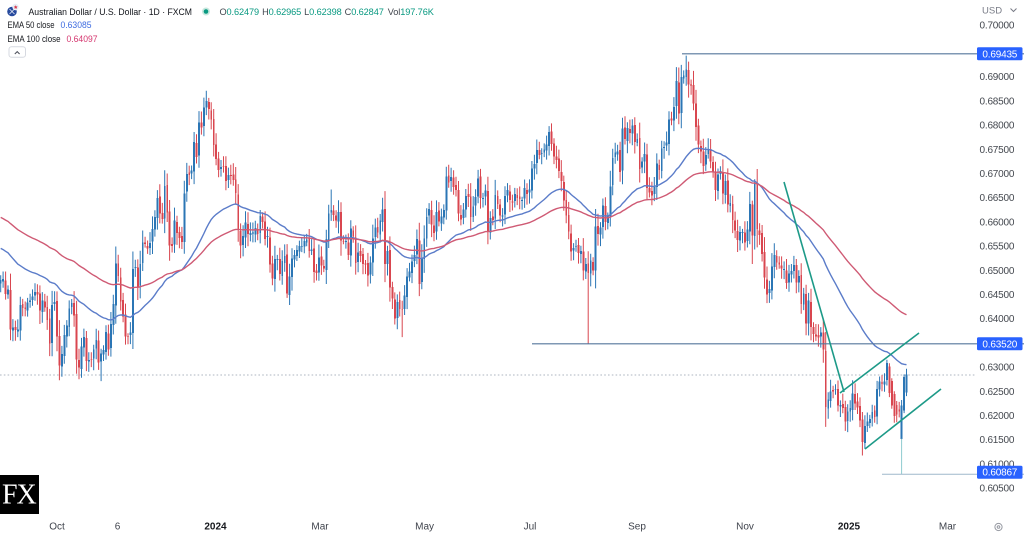 This screenshot has height=537, width=1024. What do you see at coordinates (997, 198) in the screenshot?
I see `svg-text: 0.66500` at bounding box center [997, 198].